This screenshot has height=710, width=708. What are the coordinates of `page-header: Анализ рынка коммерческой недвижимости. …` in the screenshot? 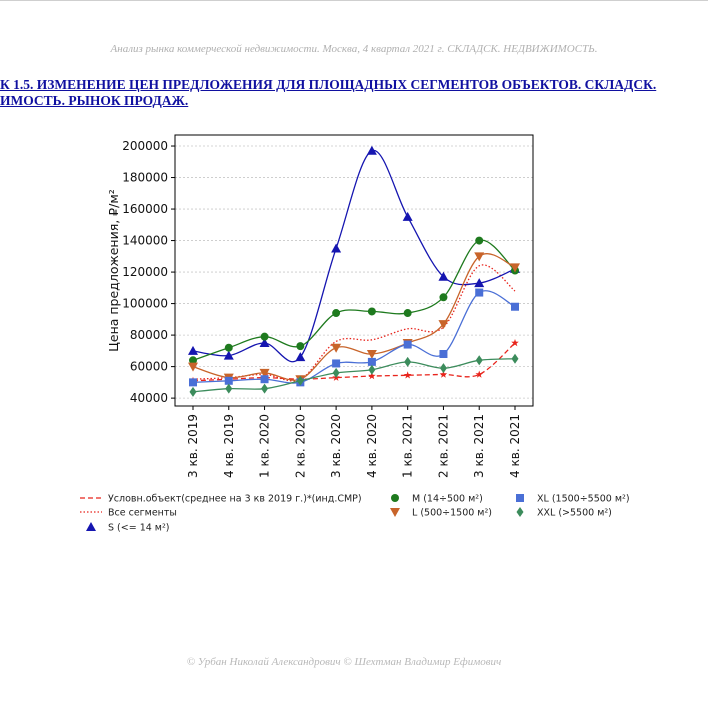 It's located at (354, 49).